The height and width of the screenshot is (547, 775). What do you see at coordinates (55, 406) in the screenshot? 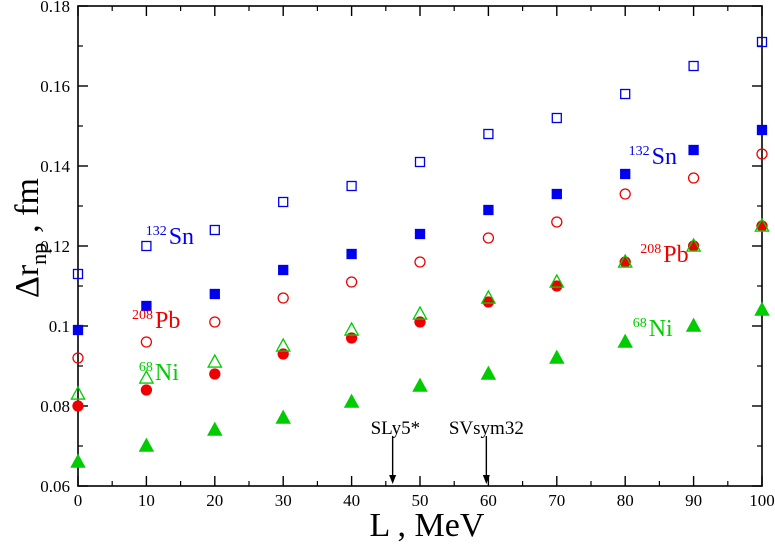
I see `y-tick-label: 0.08` at bounding box center [55, 406].